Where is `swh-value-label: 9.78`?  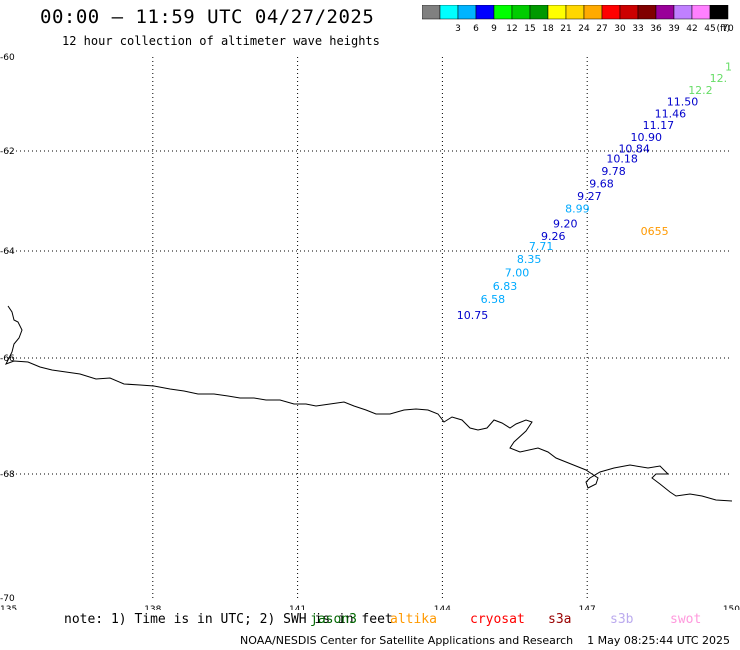
swh-value-label: 9.78 is located at coordinates (613, 171).